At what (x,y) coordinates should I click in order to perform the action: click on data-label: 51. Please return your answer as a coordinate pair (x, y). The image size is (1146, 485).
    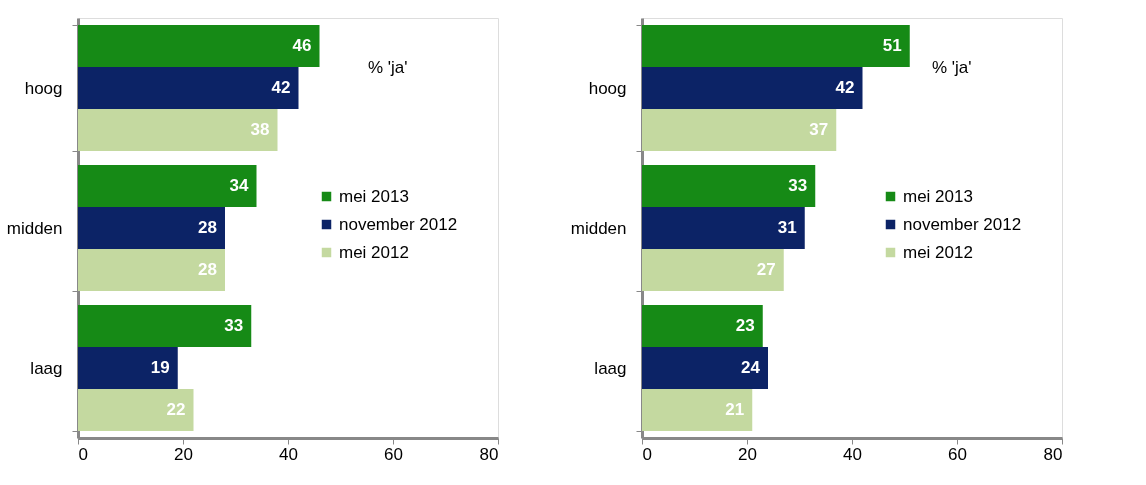
    Looking at the image, I should click on (892, 45).